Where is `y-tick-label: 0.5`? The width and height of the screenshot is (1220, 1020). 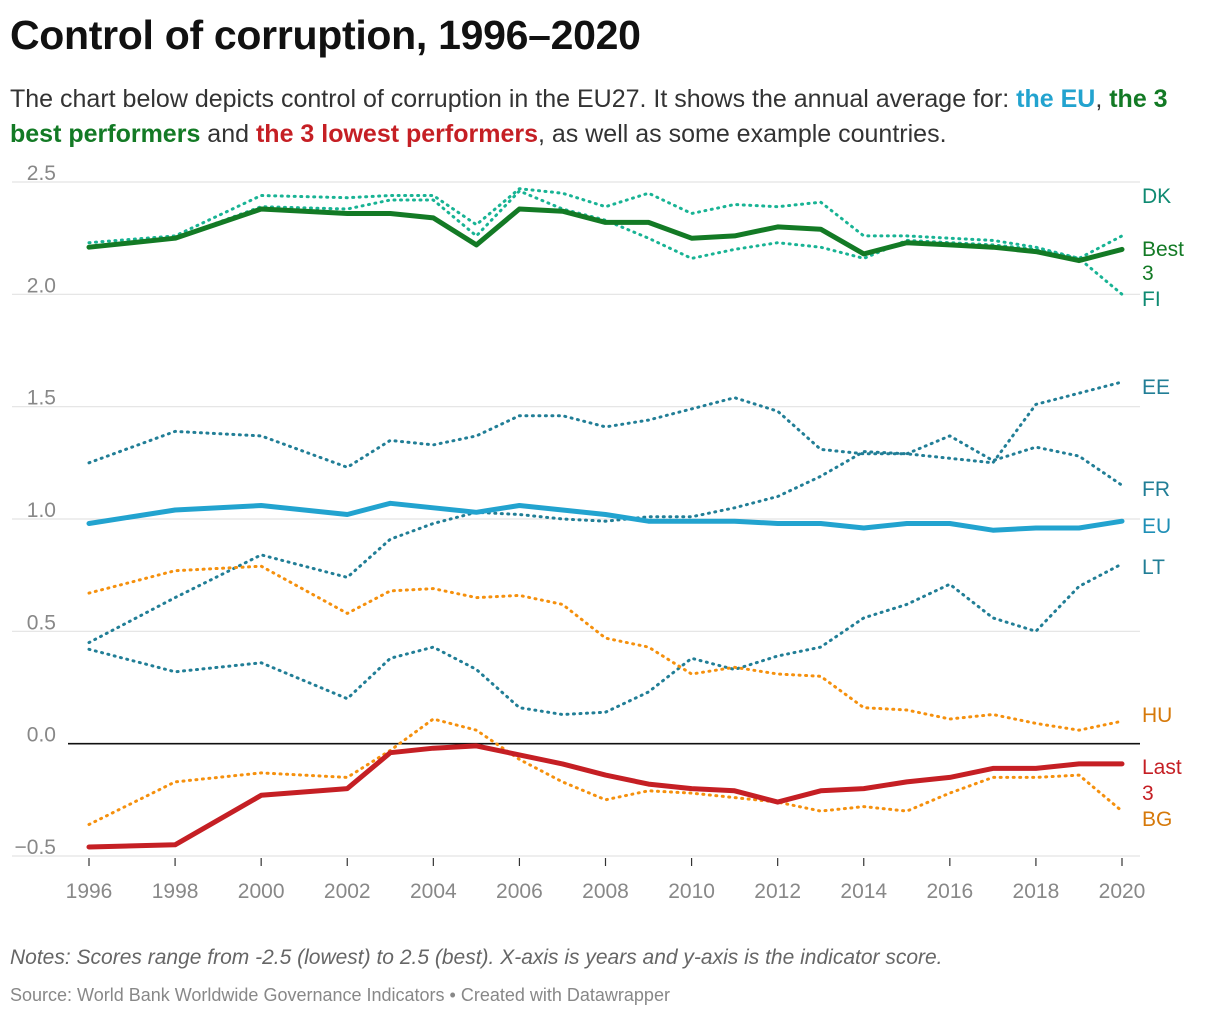
y-tick-label: 0.5 is located at coordinates (41, 622).